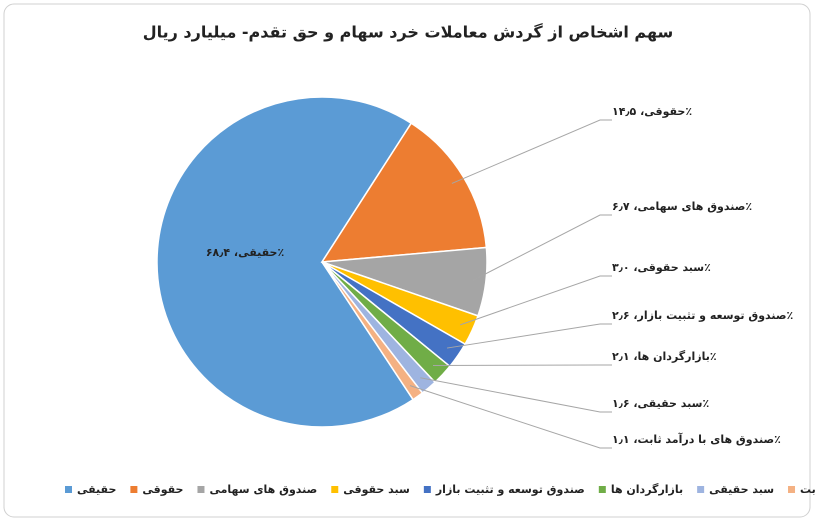 The height and width of the screenshot is (522, 815). I want to click on data-label: حقوقی، ۱۴٫۵٪, so click(652, 111).